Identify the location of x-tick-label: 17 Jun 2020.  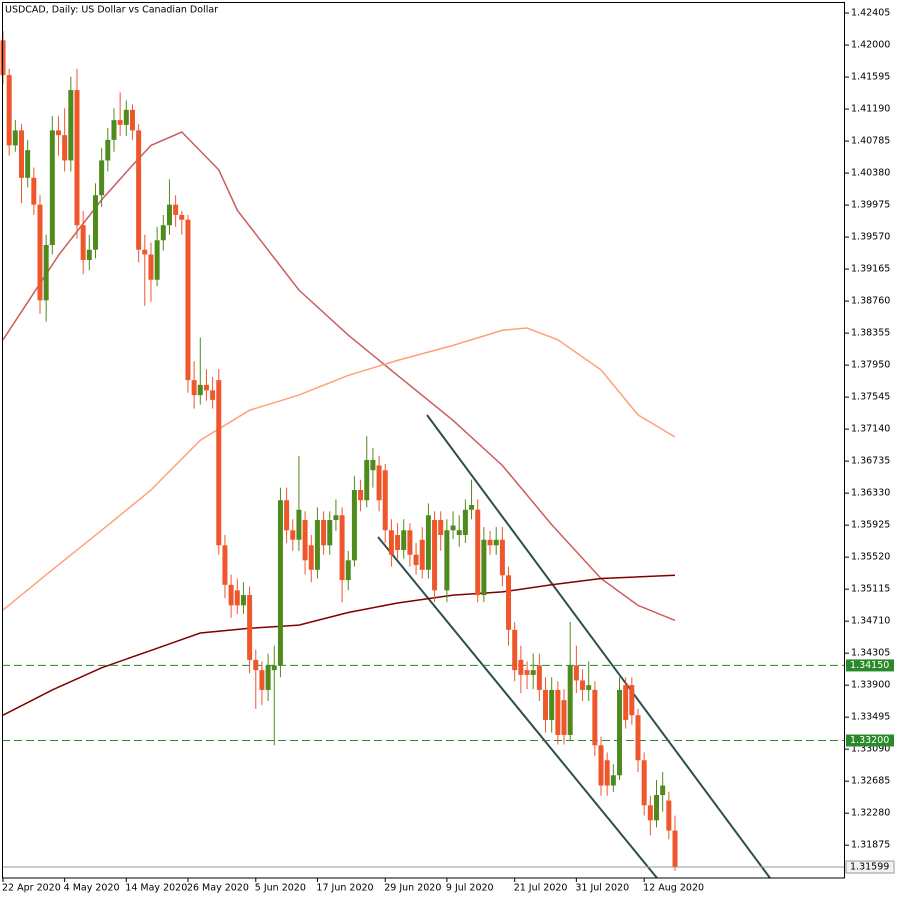
(344, 888).